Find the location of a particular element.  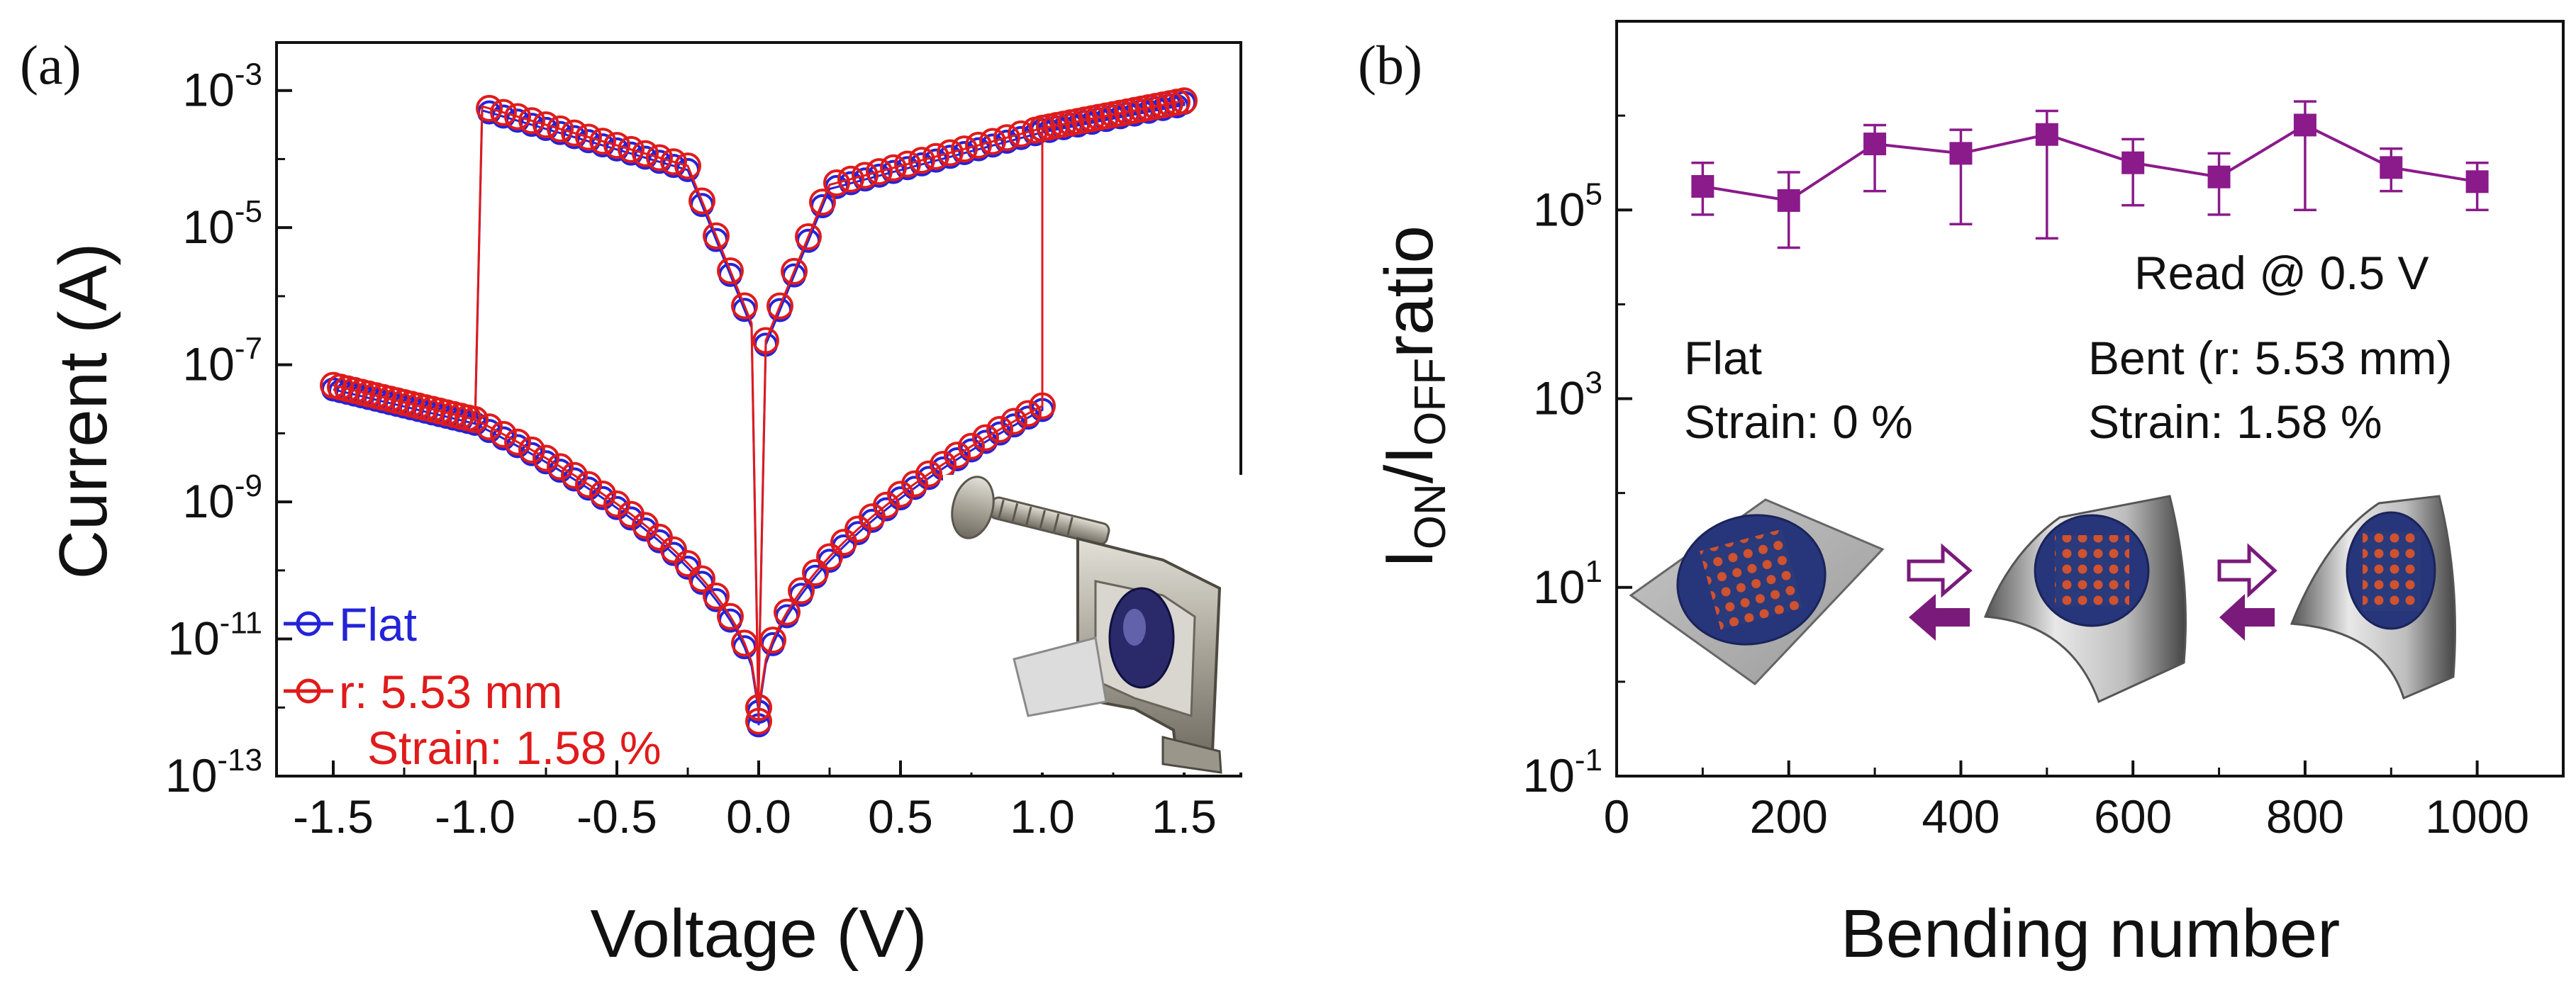

legend-item-bent: r: 5.53 mm is located at coordinates (423, 692).